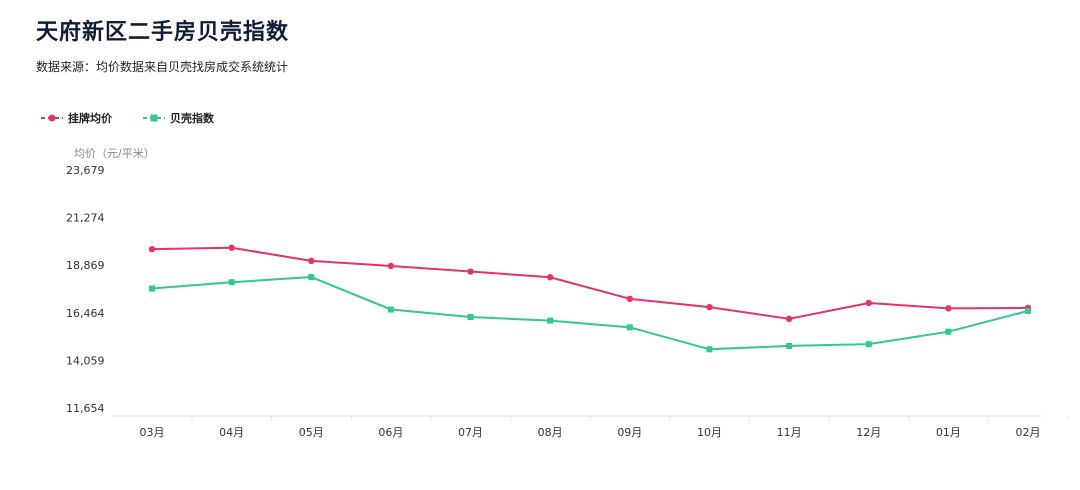 This screenshot has height=490, width=1080. I want to click on data-source-text: 数据来源：均价数据来自贝壳找房成交系统统计, so click(162, 67).